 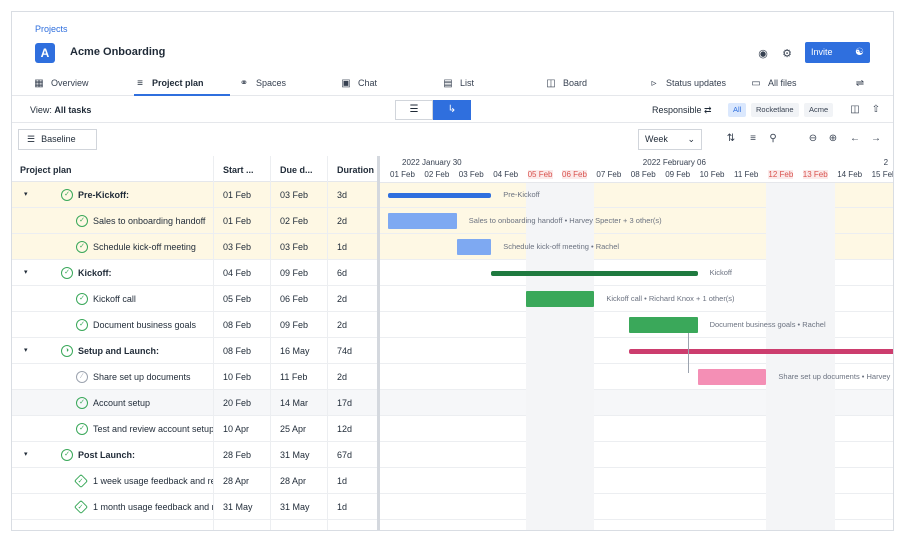 What do you see at coordinates (182, 85) in the screenshot?
I see `tab-project-plan: ≡ Project plan` at bounding box center [182, 85].